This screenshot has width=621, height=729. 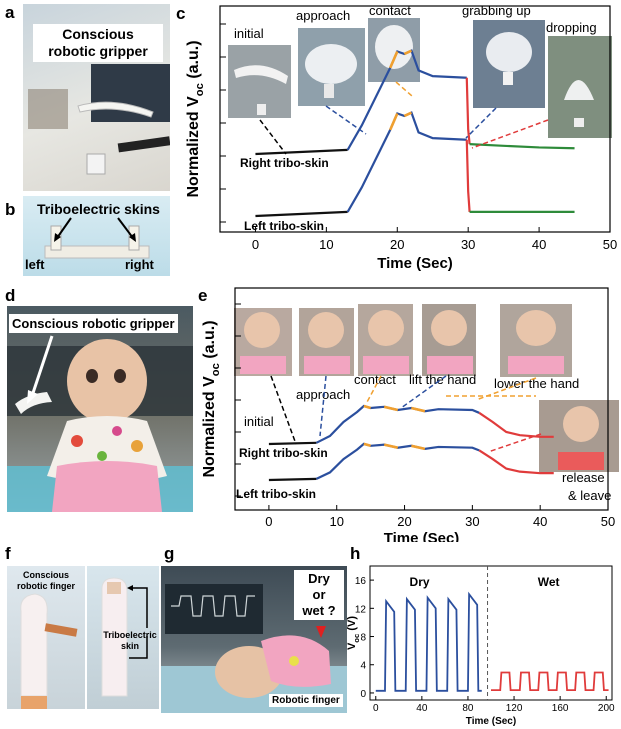 I want to click on y-axis-label: Voc (V), so click(x=353, y=633).